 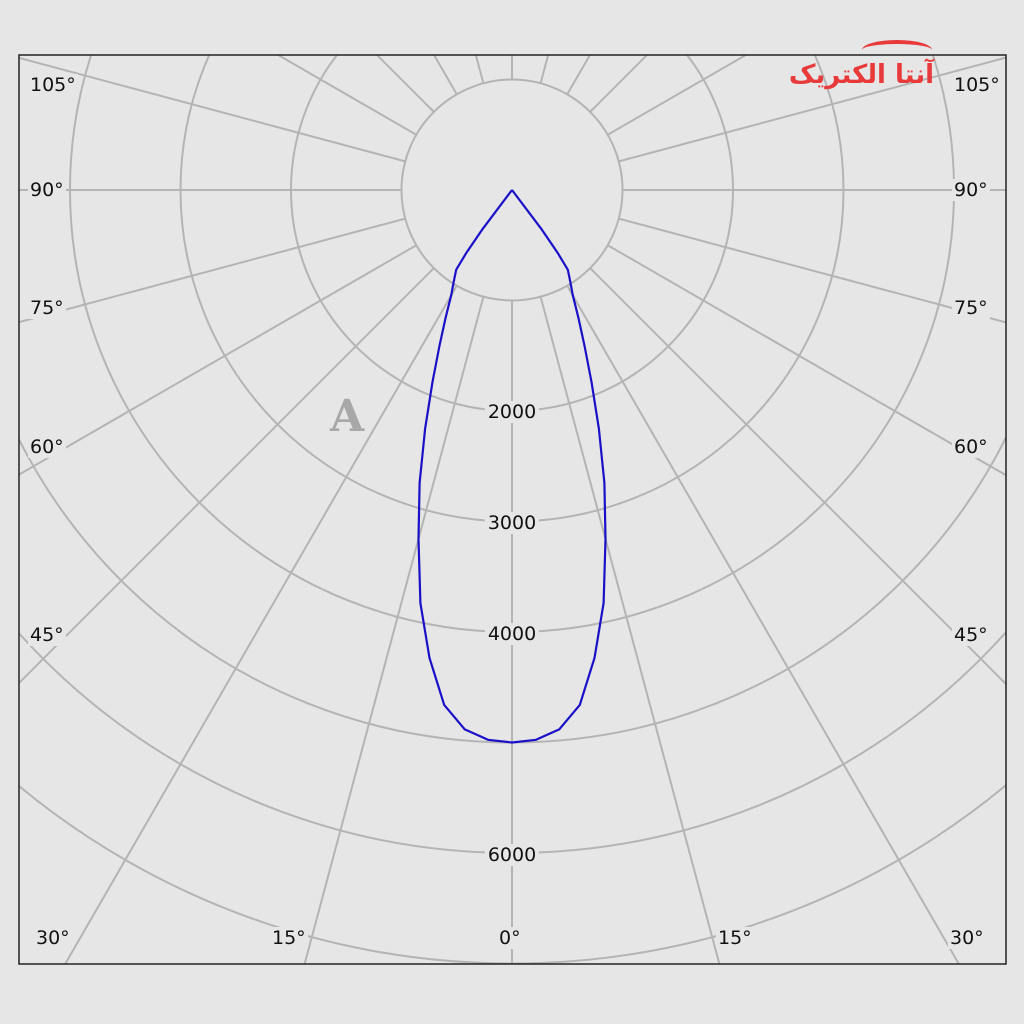 I want to click on ring-label-2000: 2000, so click(x=512, y=412).